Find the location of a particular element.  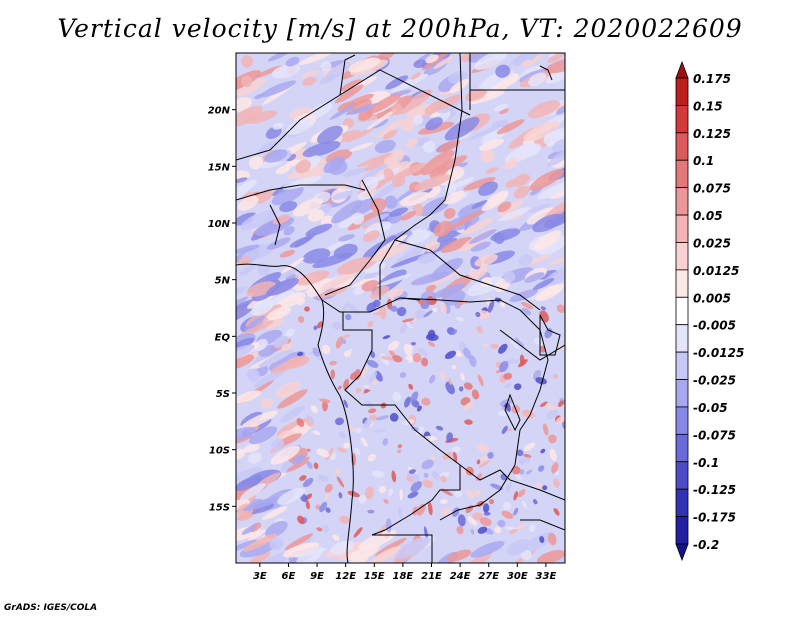

colorbar-label: -0.125 is located at coordinates (714, 490).